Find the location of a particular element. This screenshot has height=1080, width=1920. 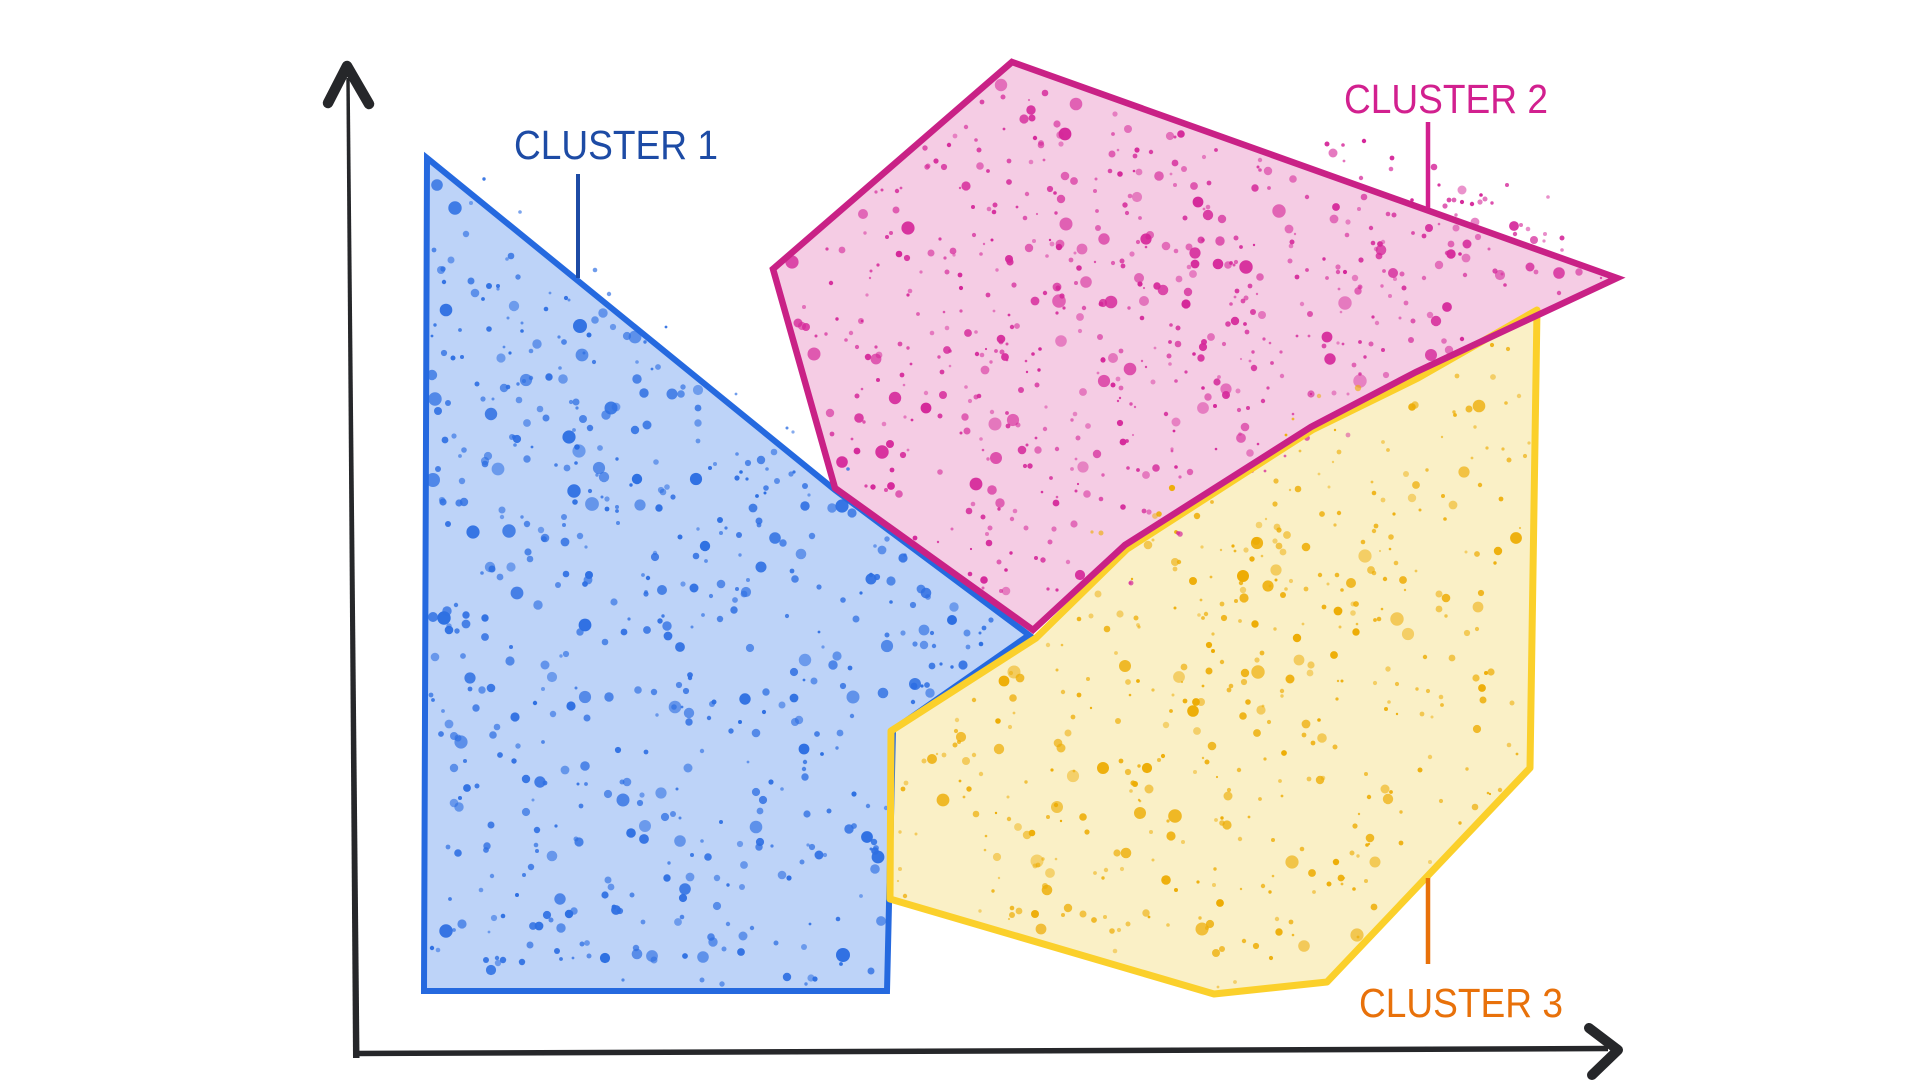

svg-text: CLUSTER 1 is located at coordinates (616, 145).